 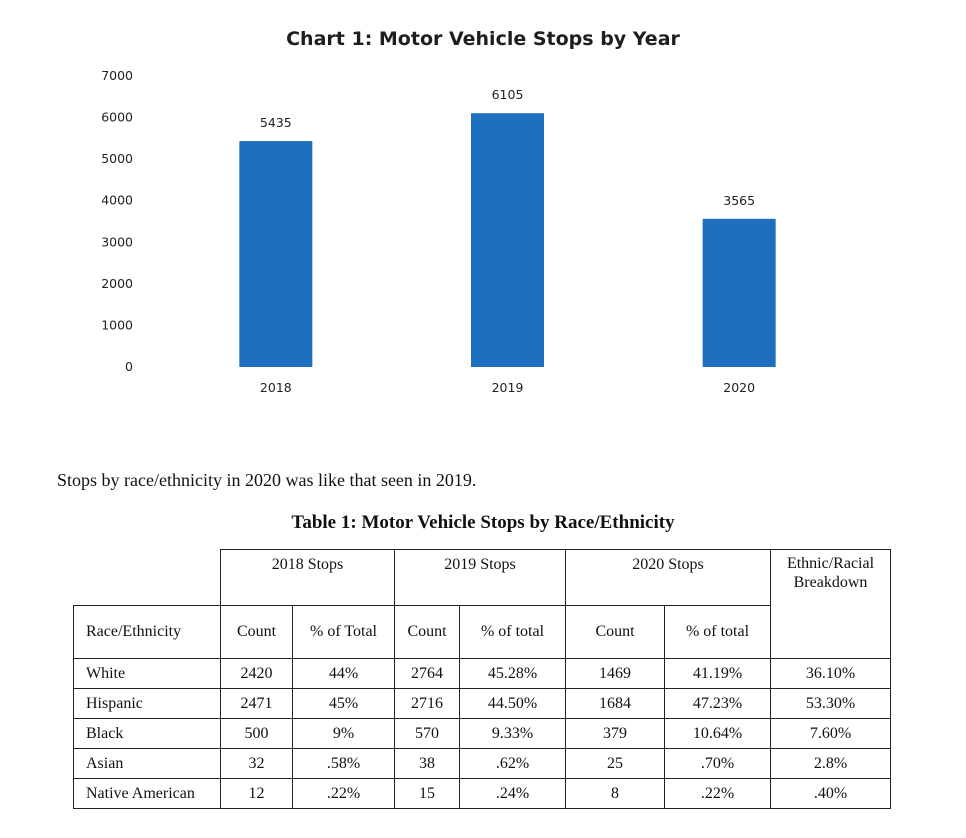 What do you see at coordinates (830, 703) in the screenshot?
I see `table-cell: 53.30%` at bounding box center [830, 703].